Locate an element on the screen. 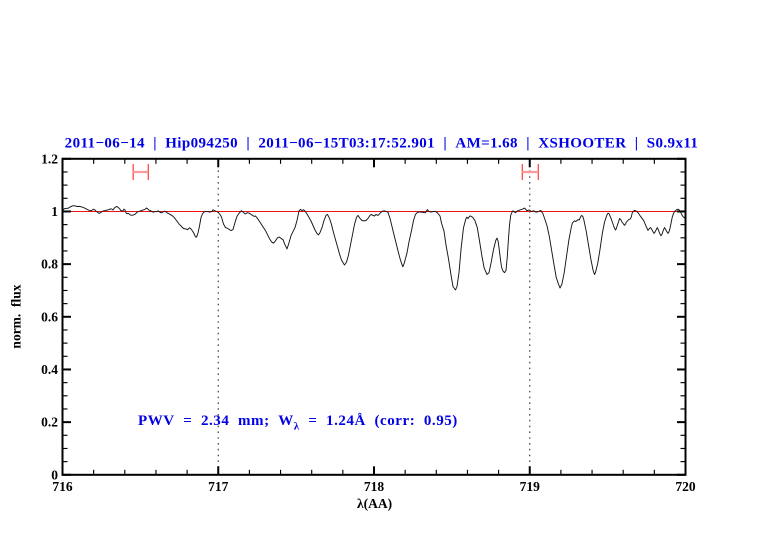 The width and height of the screenshot is (782, 542). svg-text: 716 is located at coordinates (62, 486).